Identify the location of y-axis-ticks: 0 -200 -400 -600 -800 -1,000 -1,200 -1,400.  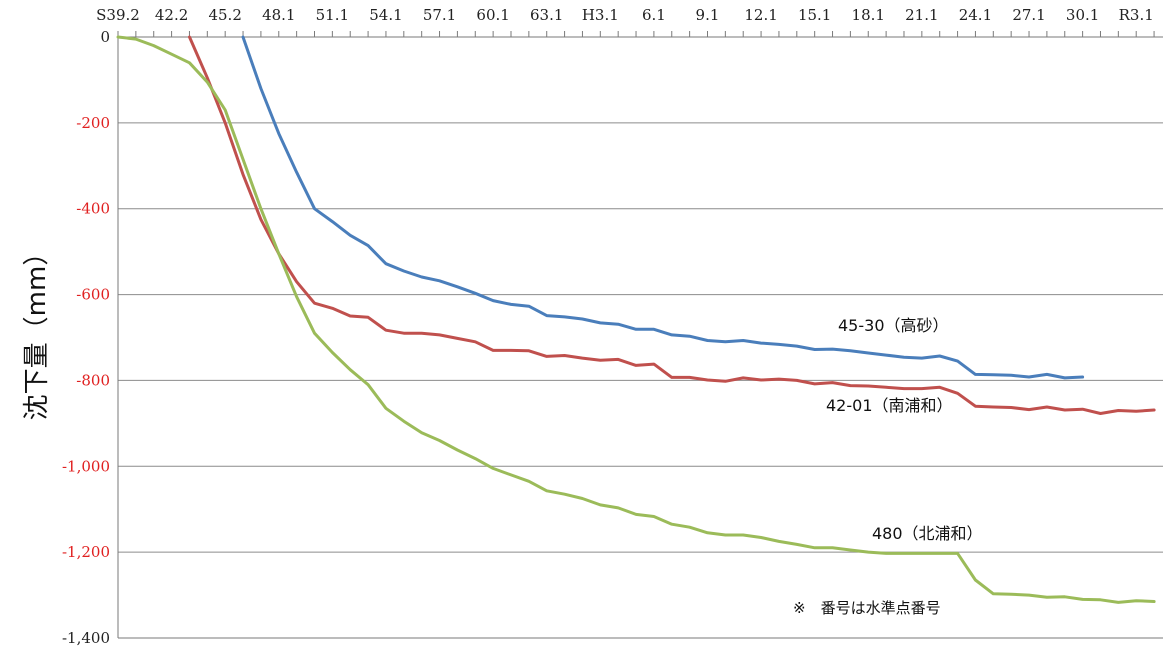
(86, 337).